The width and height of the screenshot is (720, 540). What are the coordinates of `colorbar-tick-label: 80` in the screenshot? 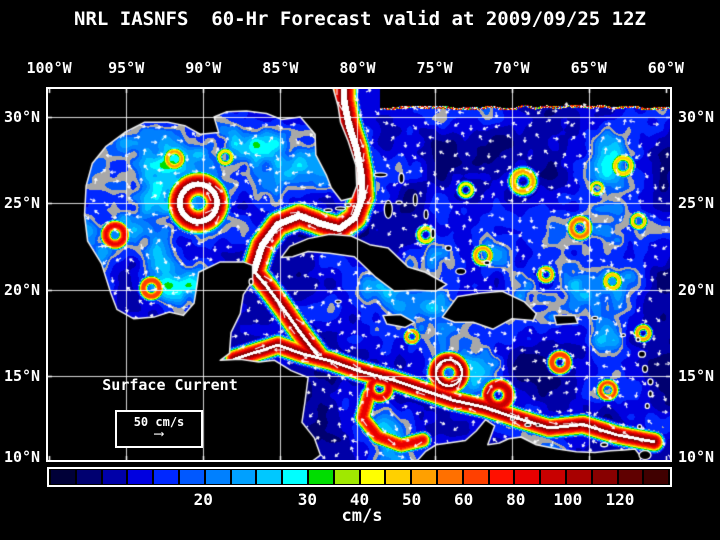 It's located at (516, 499).